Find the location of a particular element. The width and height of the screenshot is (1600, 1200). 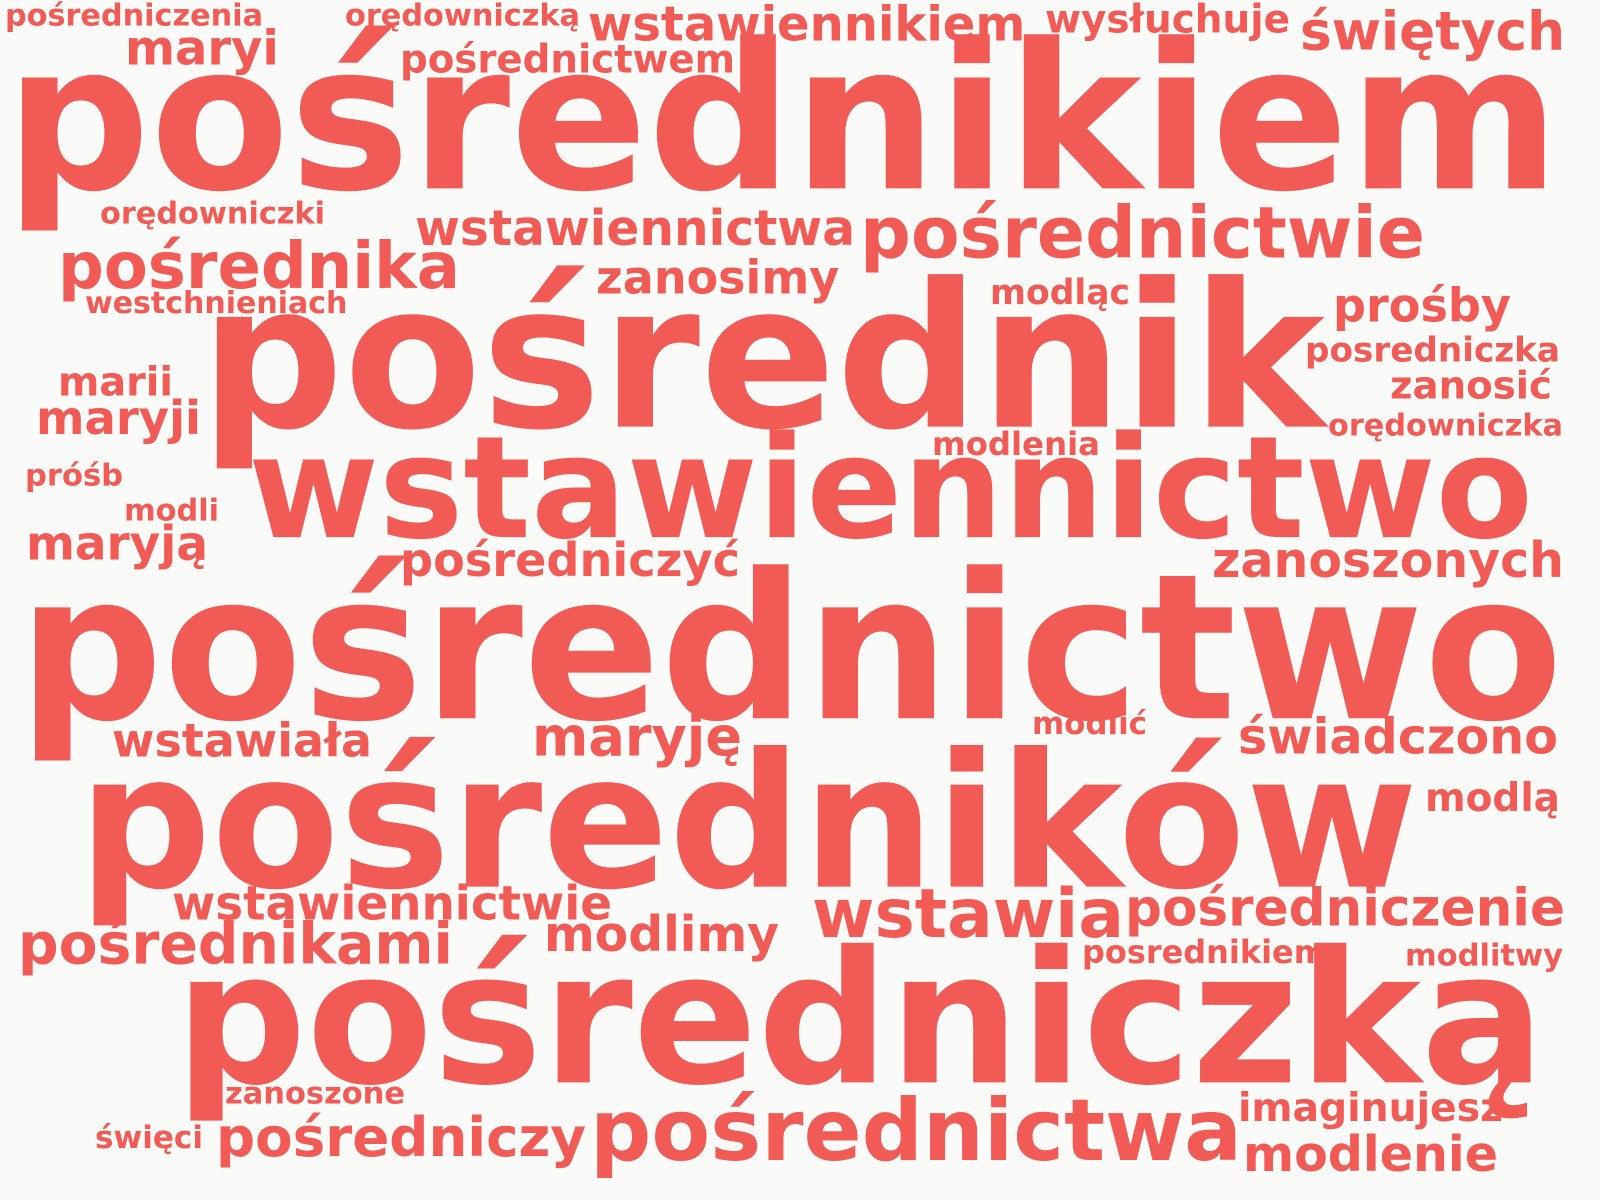

word-zanosimy: zanosimy is located at coordinates (718, 277).